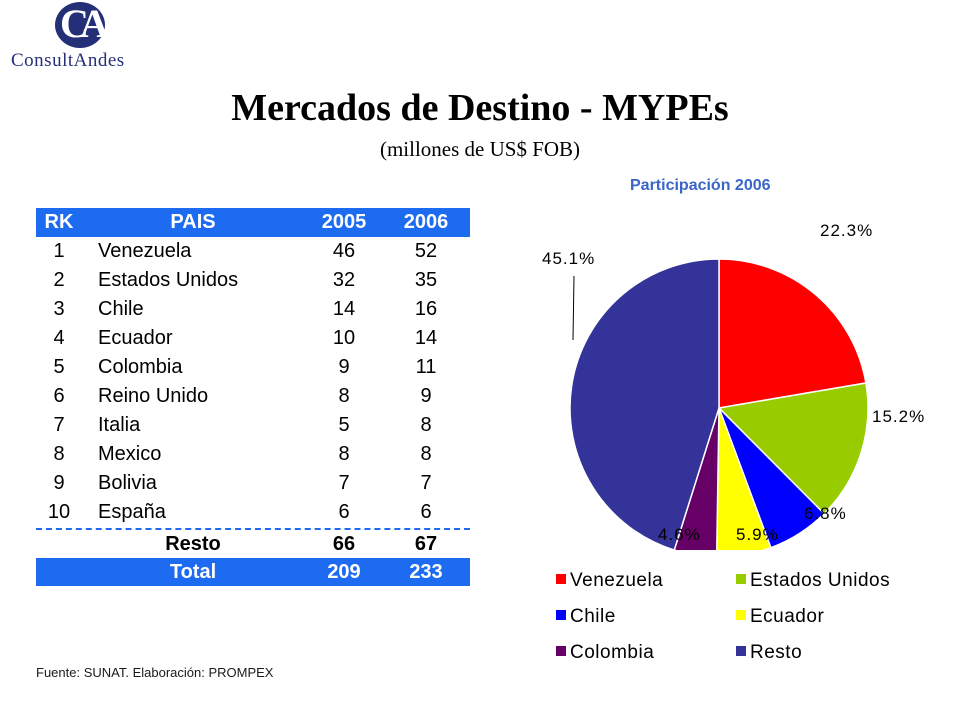  I want to click on legend-item: Resto, so click(769, 653).